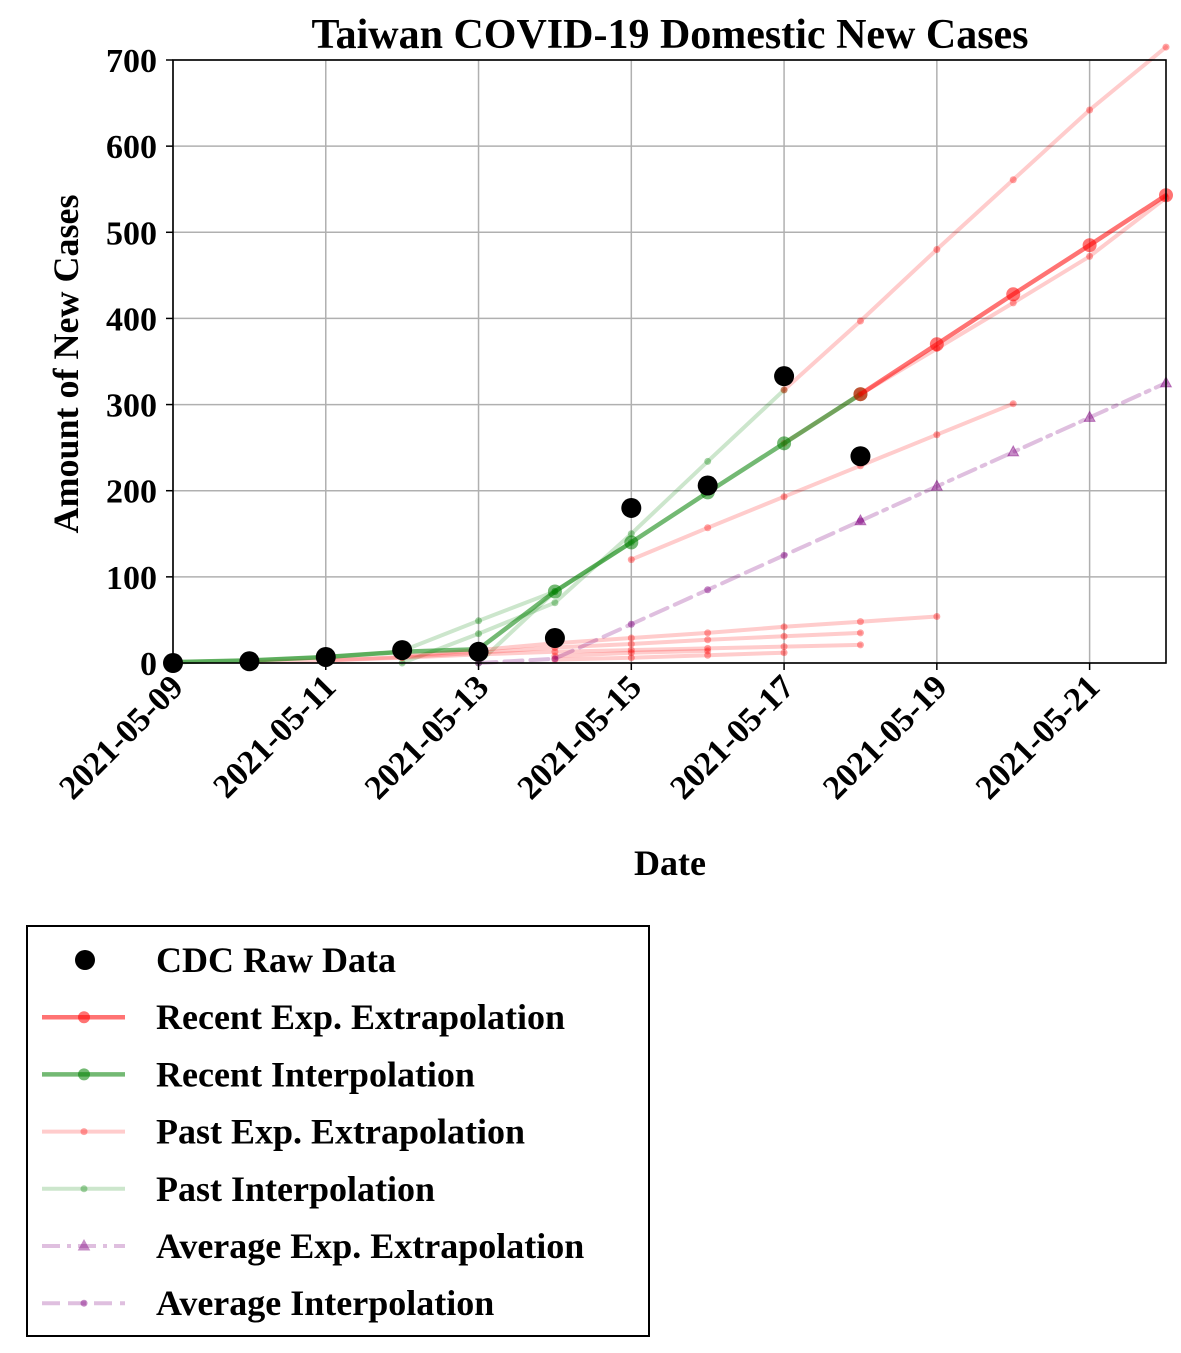 Image resolution: width=1181 pixels, height=1353 pixels. What do you see at coordinates (276, 960) in the screenshot?
I see `legend-label-cdc-raw-data: CDC Raw Data` at bounding box center [276, 960].